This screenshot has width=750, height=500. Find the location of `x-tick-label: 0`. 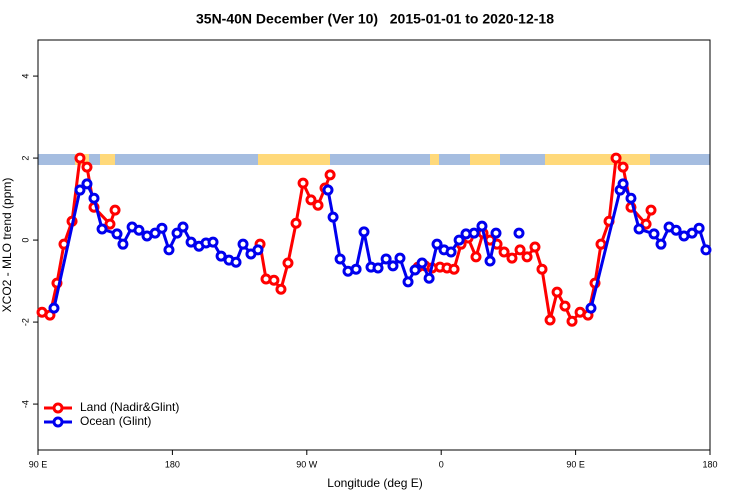

x-tick-label: 0 is located at coordinates (441, 464).